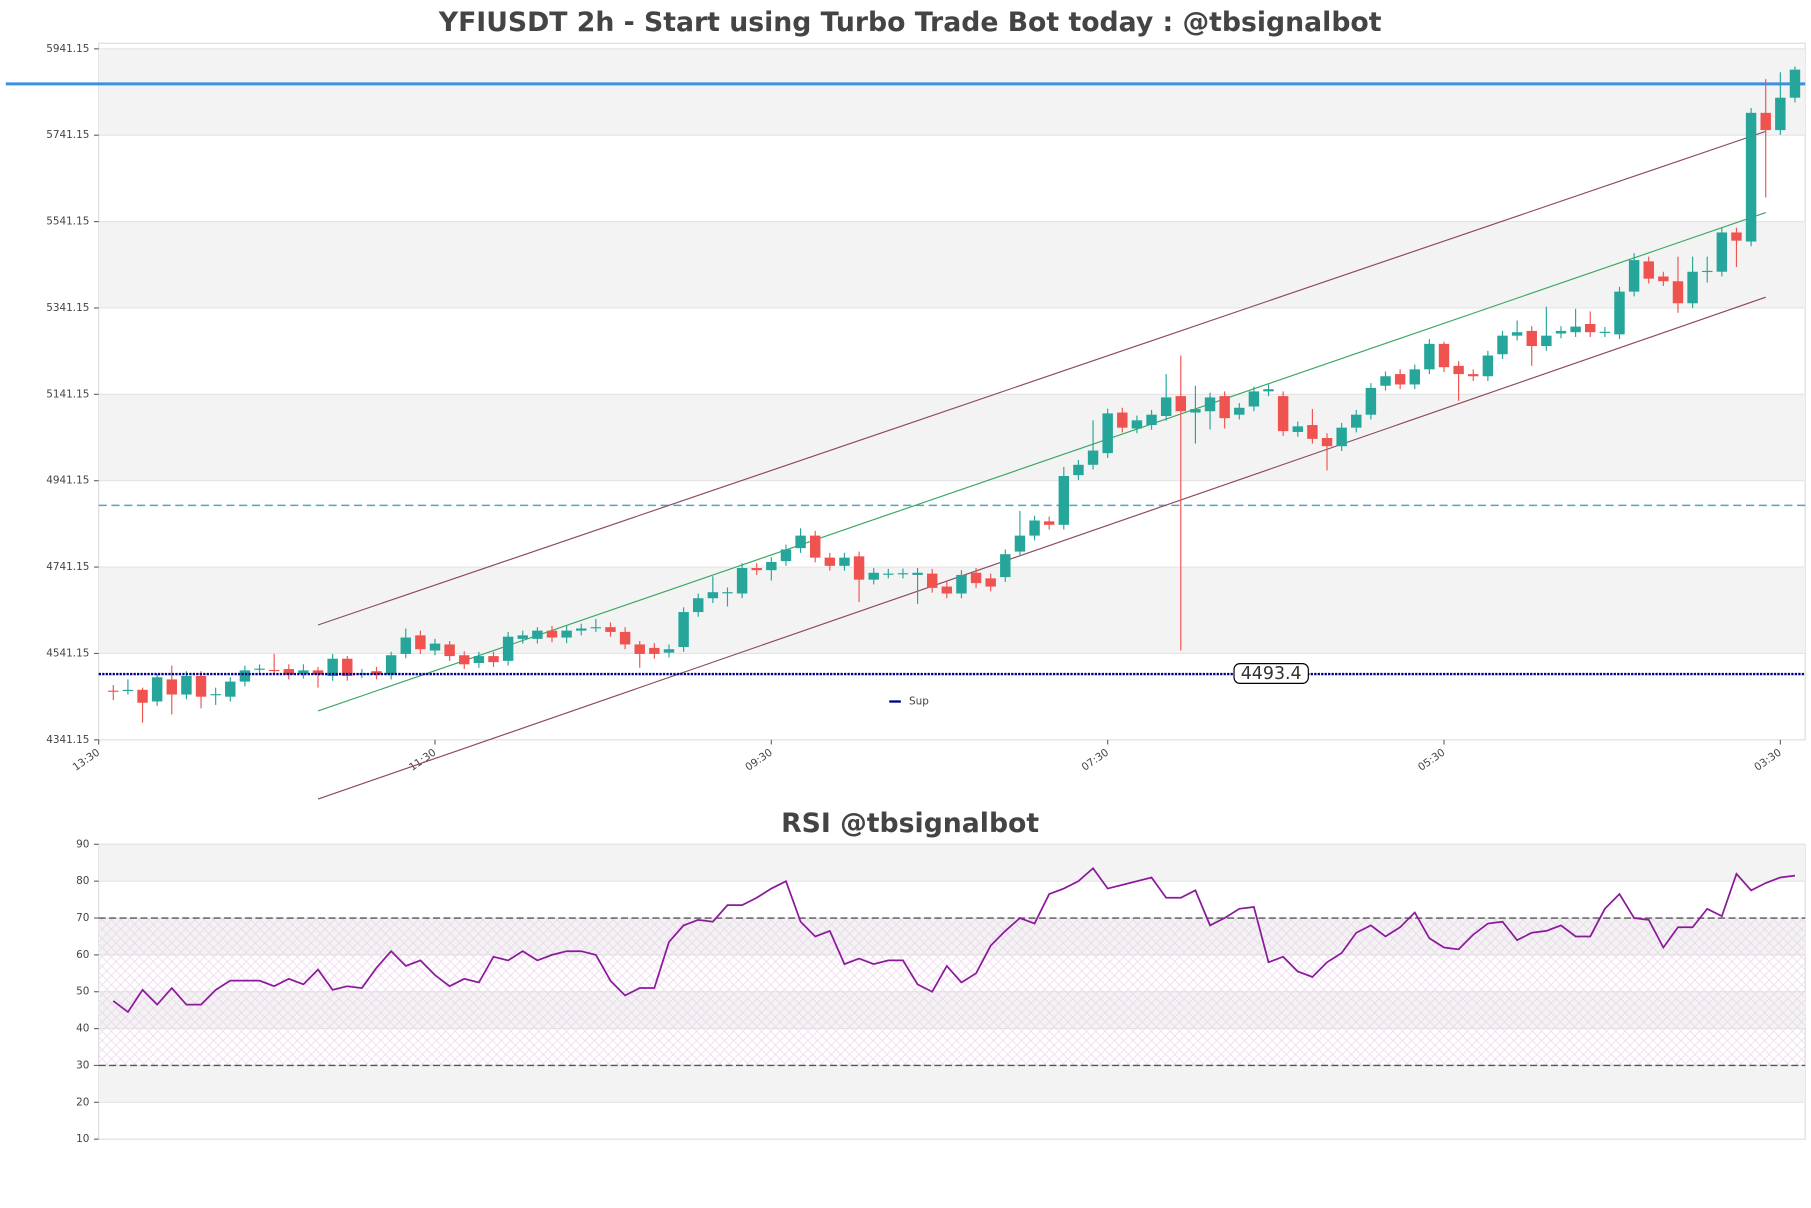 The image size is (1811, 1208). Describe the element at coordinates (1096, 760) in the screenshot. I see `x-tick-label: 07:30` at that location.